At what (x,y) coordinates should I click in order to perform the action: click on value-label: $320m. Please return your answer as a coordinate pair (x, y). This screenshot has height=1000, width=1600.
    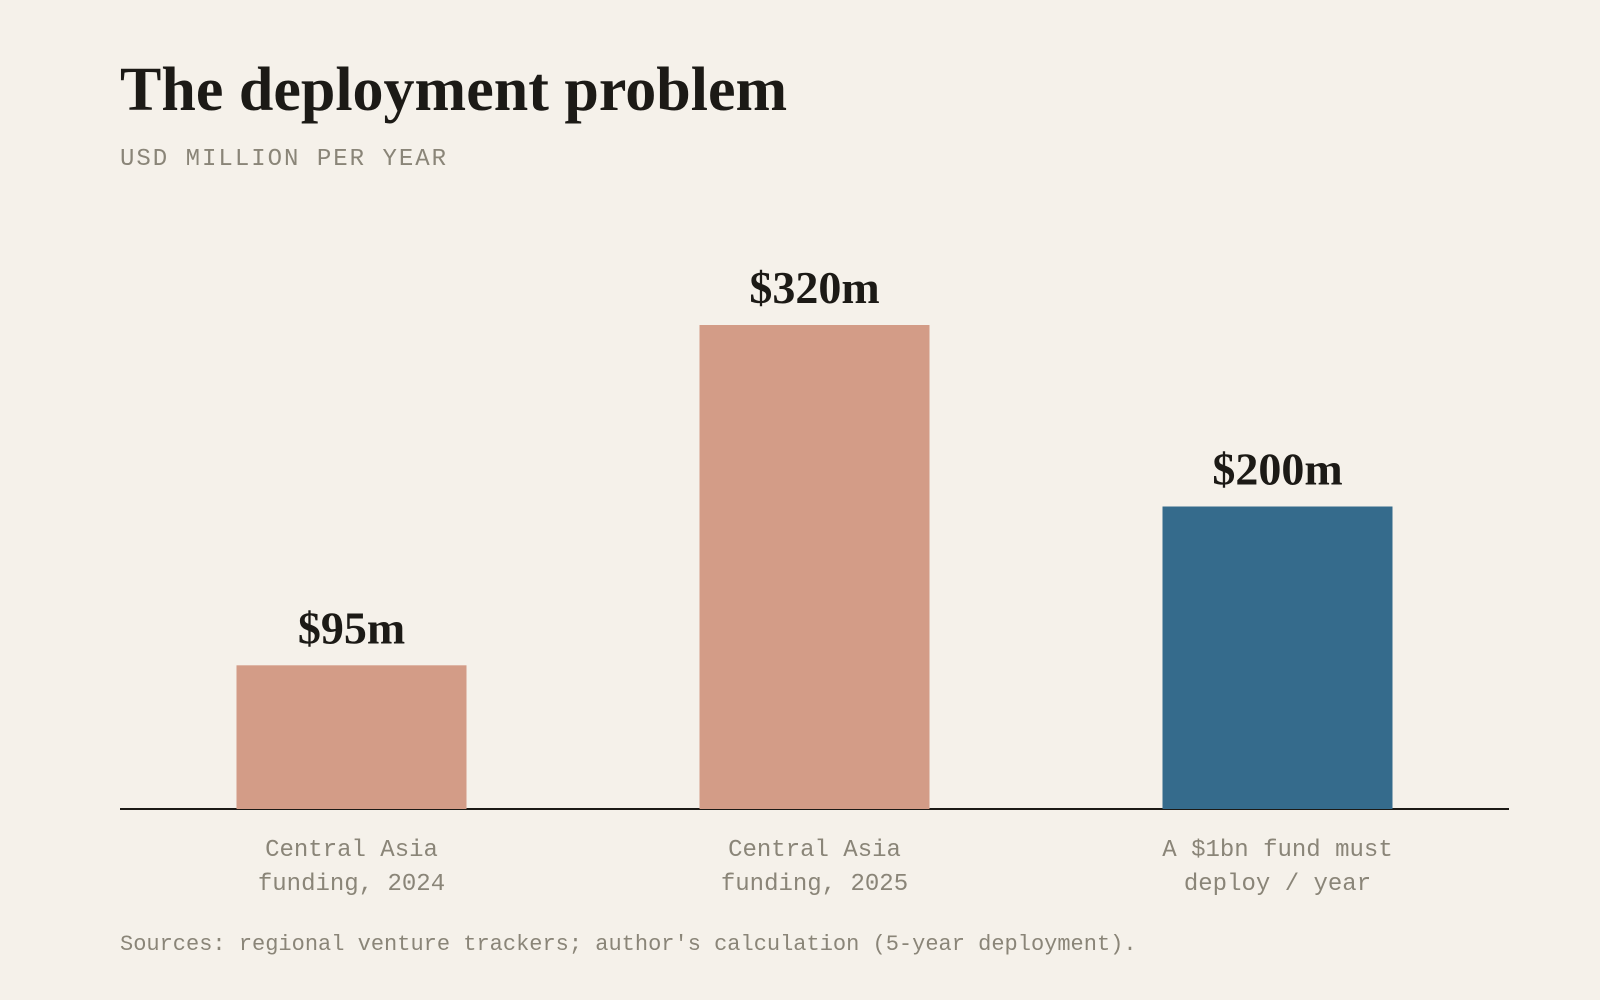
    Looking at the image, I should click on (814, 287).